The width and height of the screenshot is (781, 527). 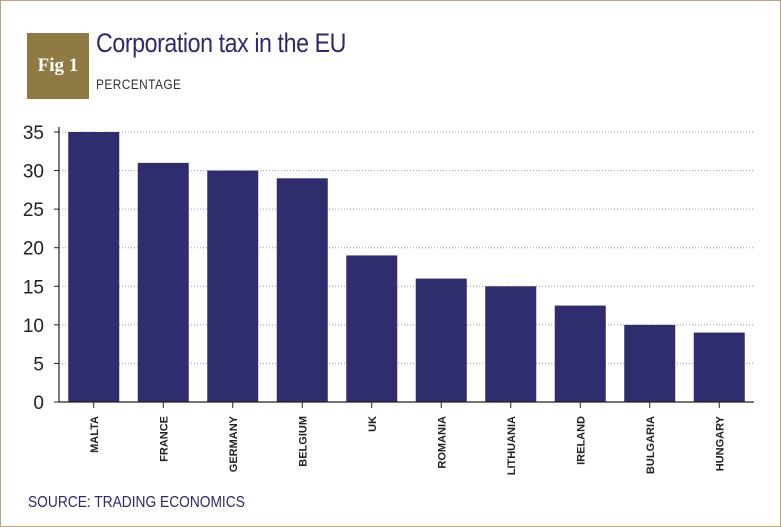 What do you see at coordinates (372, 328) in the screenshot?
I see `bar-uk` at bounding box center [372, 328].